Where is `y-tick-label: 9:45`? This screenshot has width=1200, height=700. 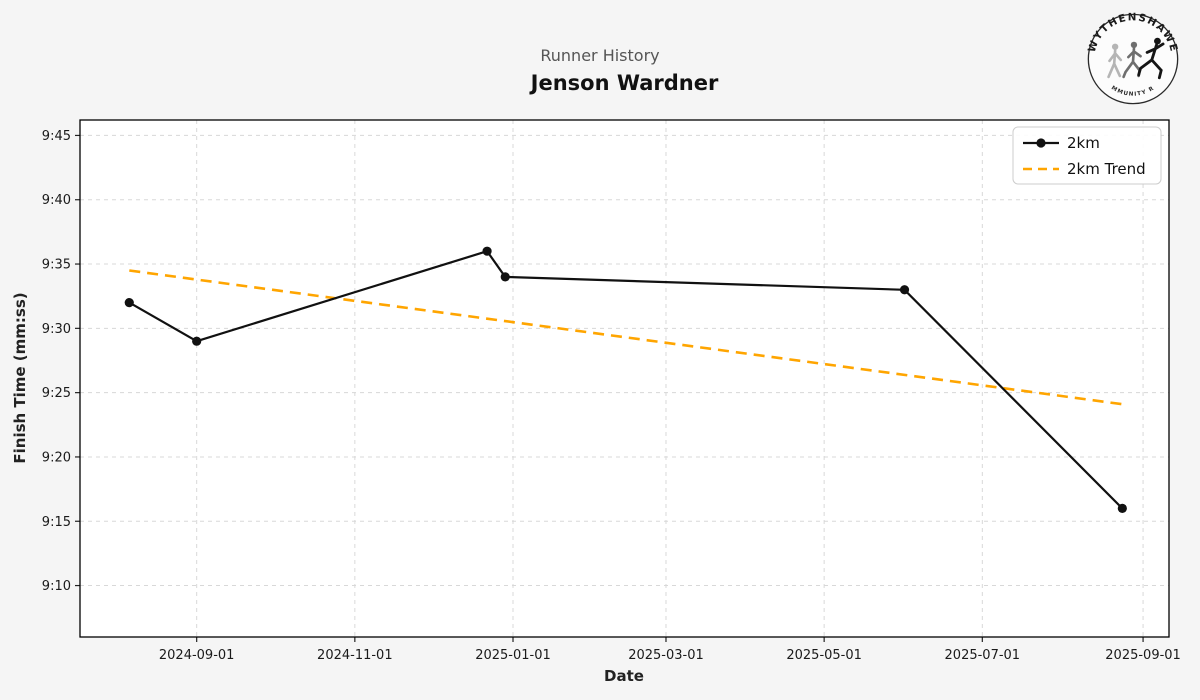 y-tick-label: 9:45 is located at coordinates (56, 136).